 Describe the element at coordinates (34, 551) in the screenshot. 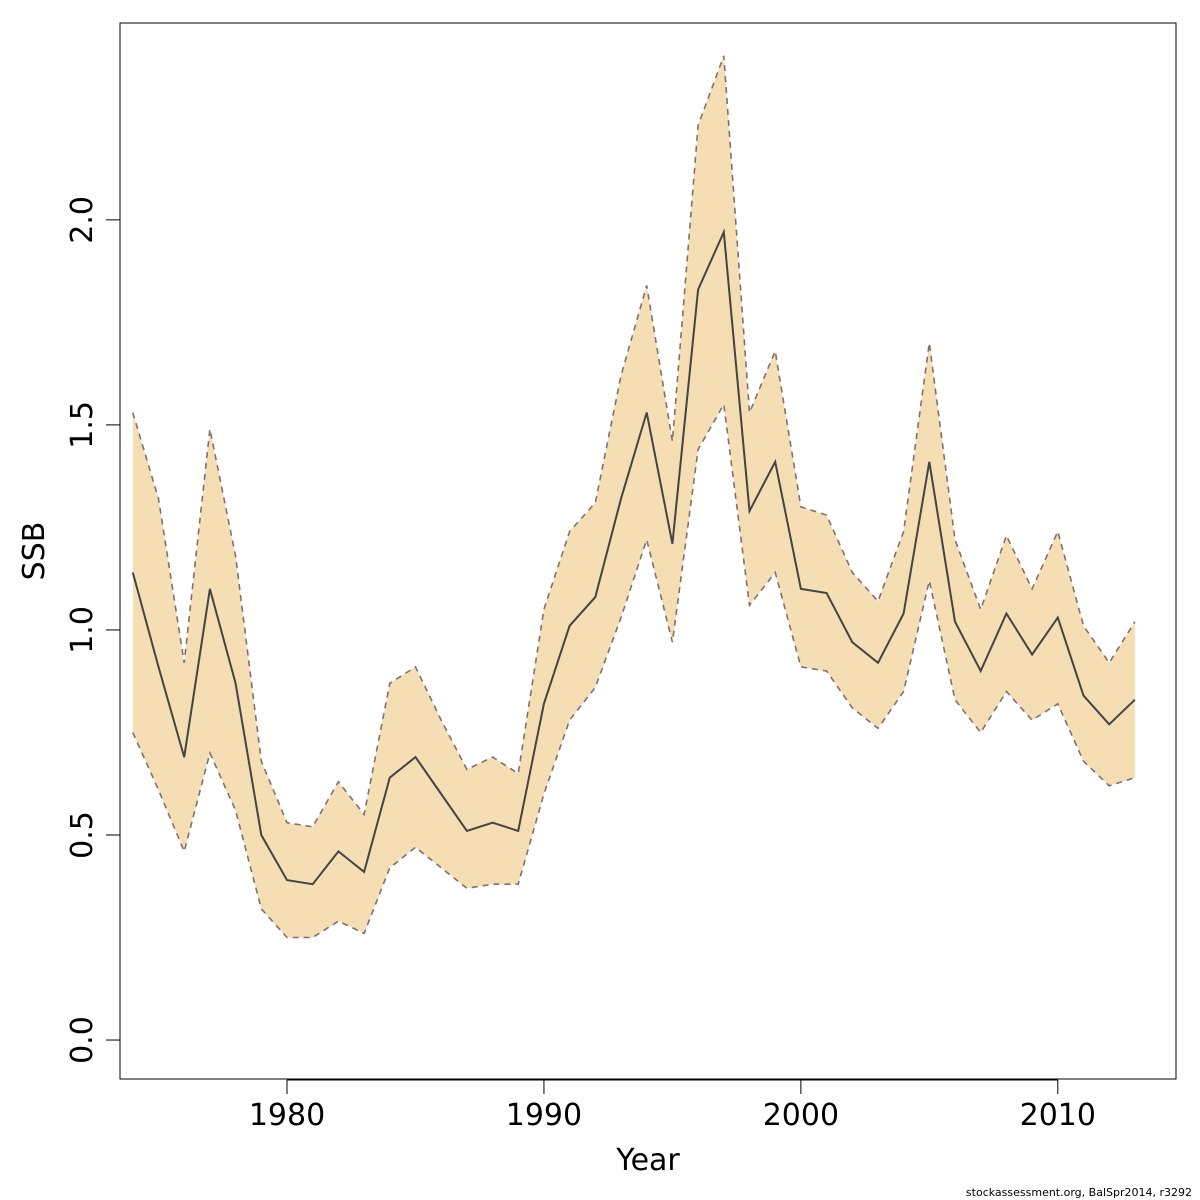

I see `y-axis-title: SSB` at that location.